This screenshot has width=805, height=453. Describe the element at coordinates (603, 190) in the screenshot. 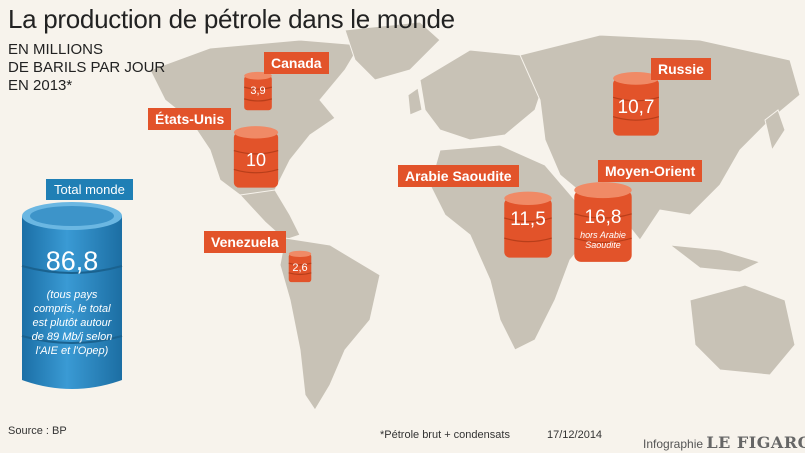

I see `barrel-top-moyen-orient` at that location.